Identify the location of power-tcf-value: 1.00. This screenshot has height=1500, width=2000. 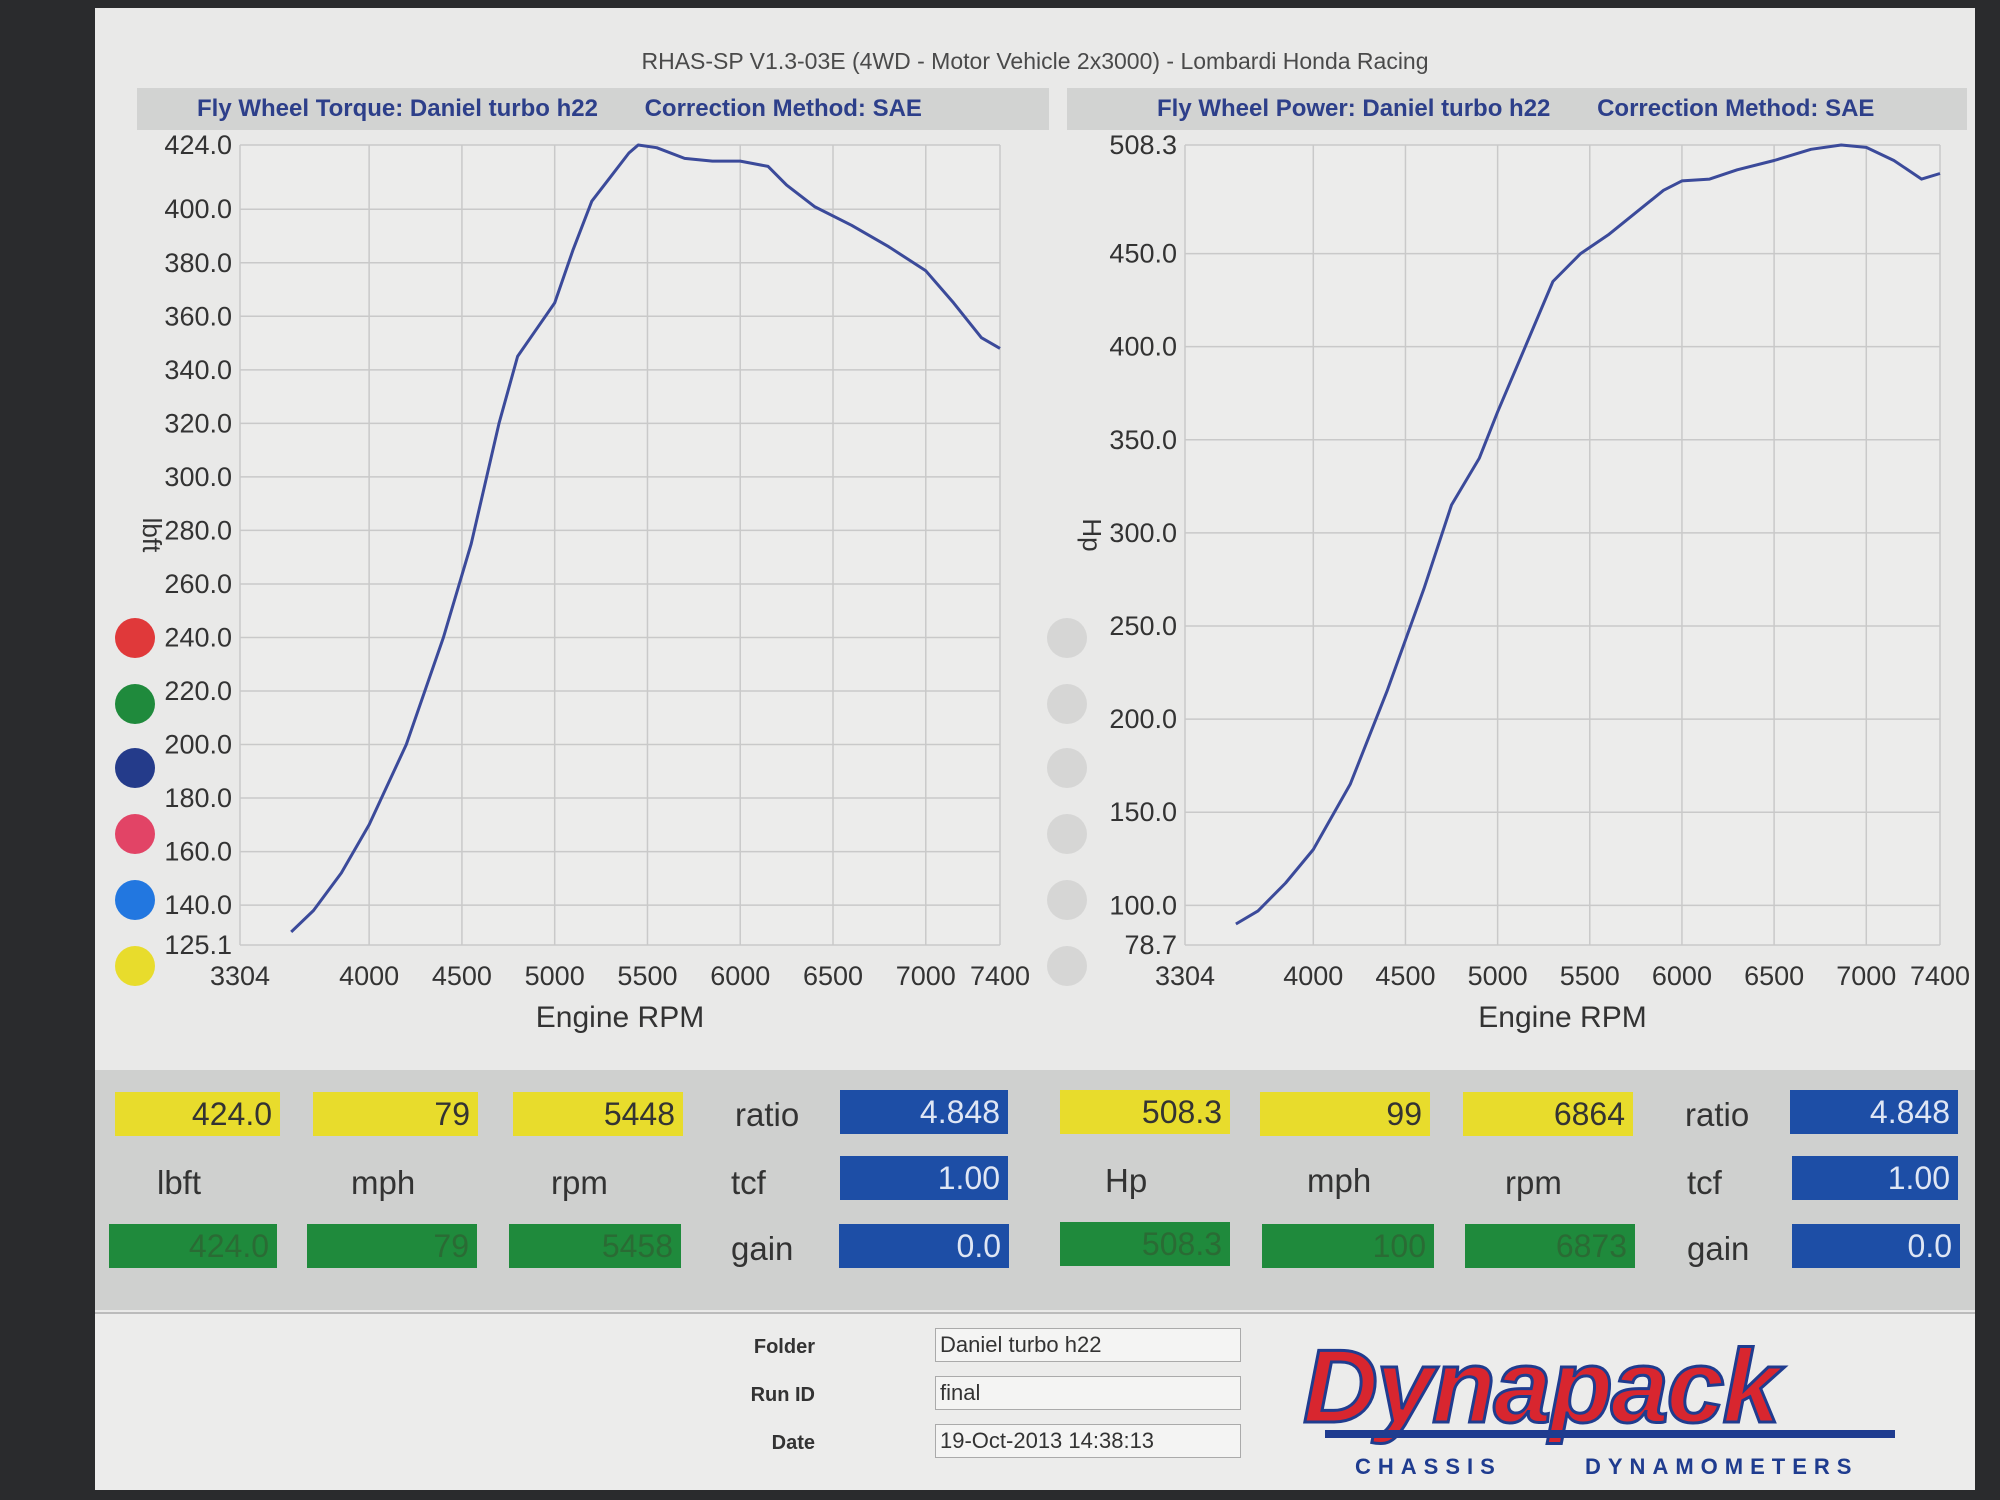
(1875, 1178).